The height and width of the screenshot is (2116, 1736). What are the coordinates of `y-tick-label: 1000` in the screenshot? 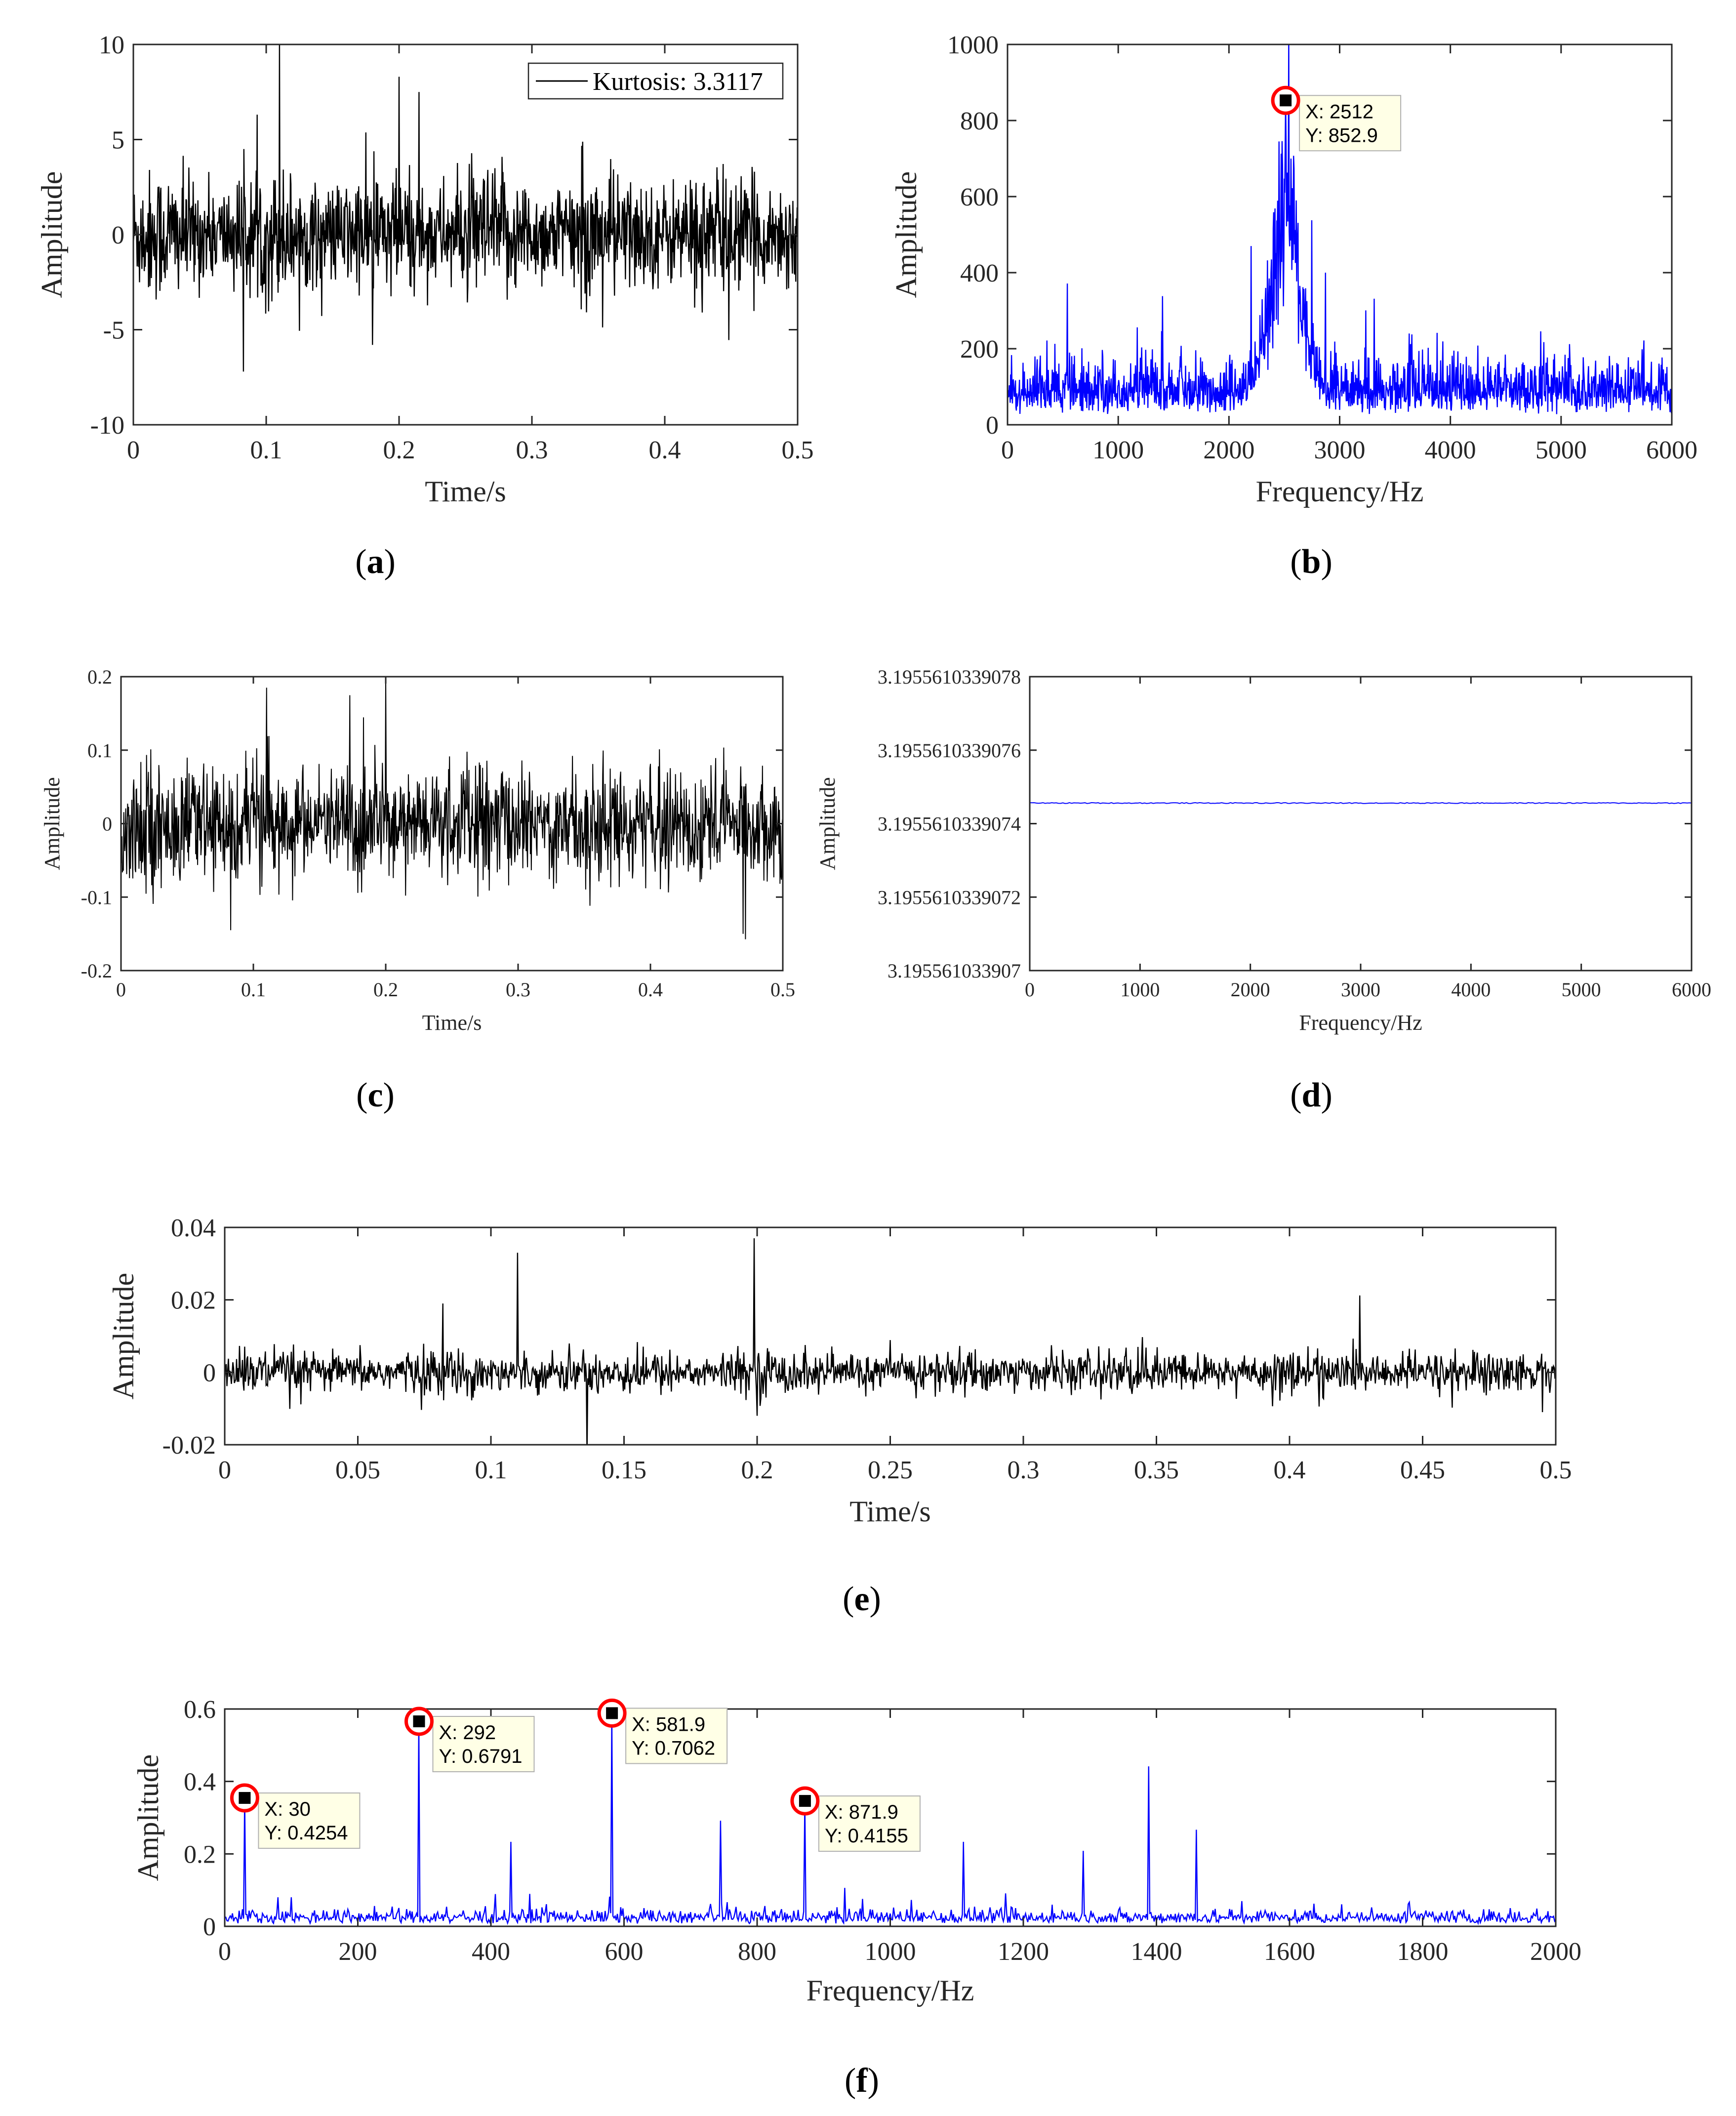 It's located at (973, 45).